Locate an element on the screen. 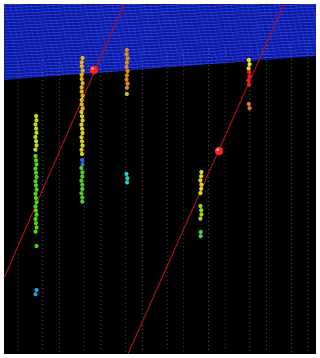 The width and height of the screenshot is (320, 358). string-12-hits is located at coordinates (248, 80).